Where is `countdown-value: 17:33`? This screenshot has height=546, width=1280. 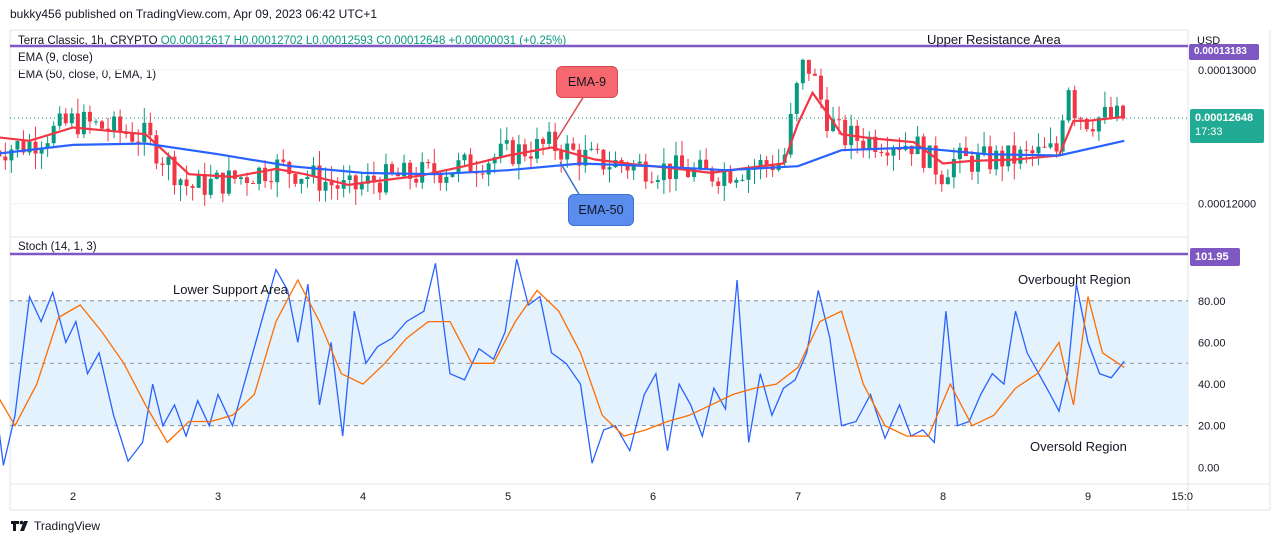
countdown-value: 17:33 is located at coordinates (1209, 132).